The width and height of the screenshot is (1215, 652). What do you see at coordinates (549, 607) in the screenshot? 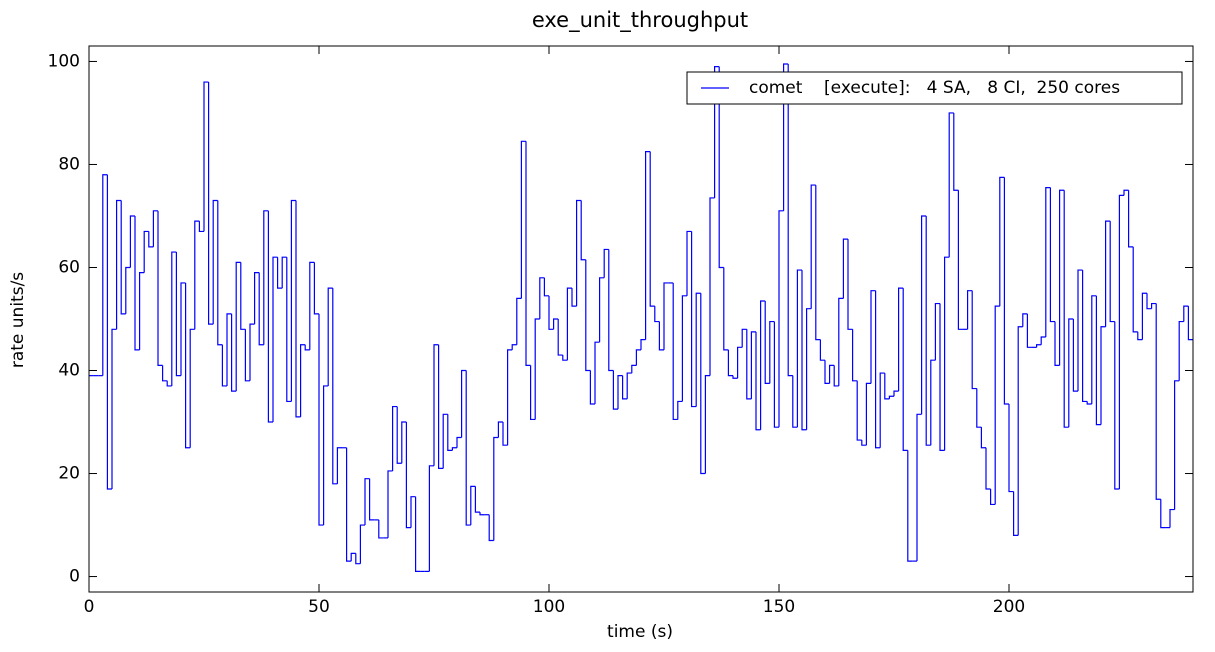
I see `x-tick-label: 100` at bounding box center [549, 607].